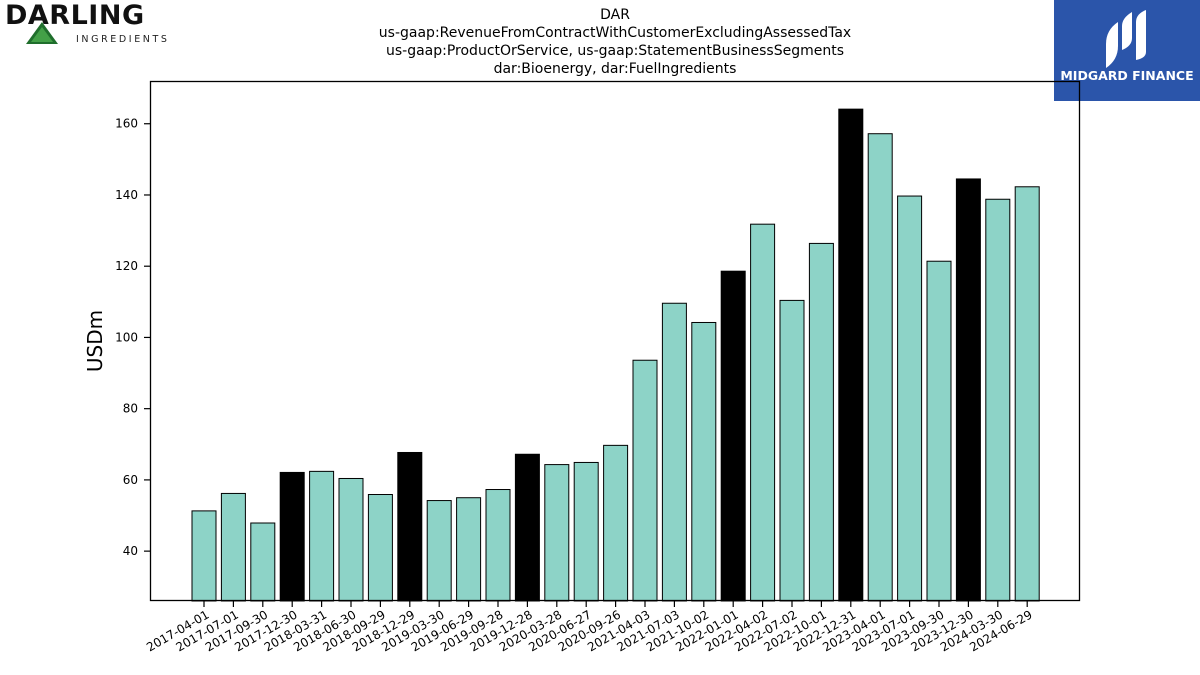 The width and height of the screenshot is (1200, 675). Describe the element at coordinates (123, 39) in the screenshot. I see `logo-subtitle: INGREDIENTS` at that location.